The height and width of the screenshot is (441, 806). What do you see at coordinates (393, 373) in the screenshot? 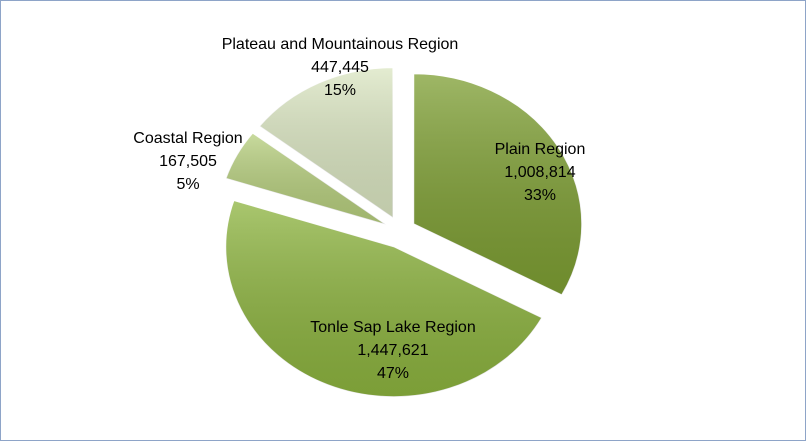
I see `slice-percent: 47%` at bounding box center [393, 373].